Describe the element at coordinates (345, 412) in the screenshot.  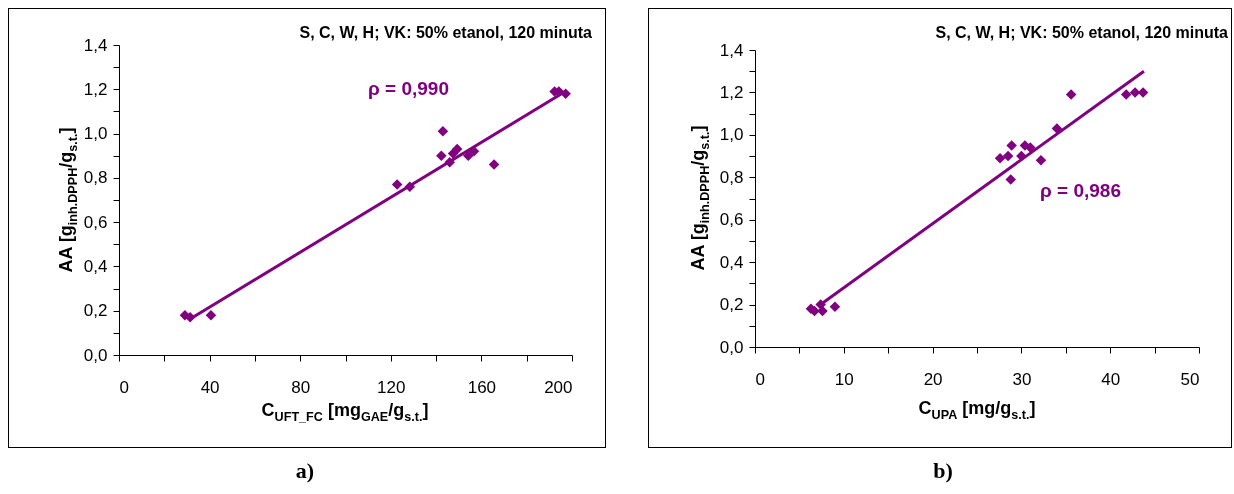
I see `x-axis-title: C$_{UFT_FC}$ [mg$_{GAE}$/g$_{s.t.}$]` at that location.